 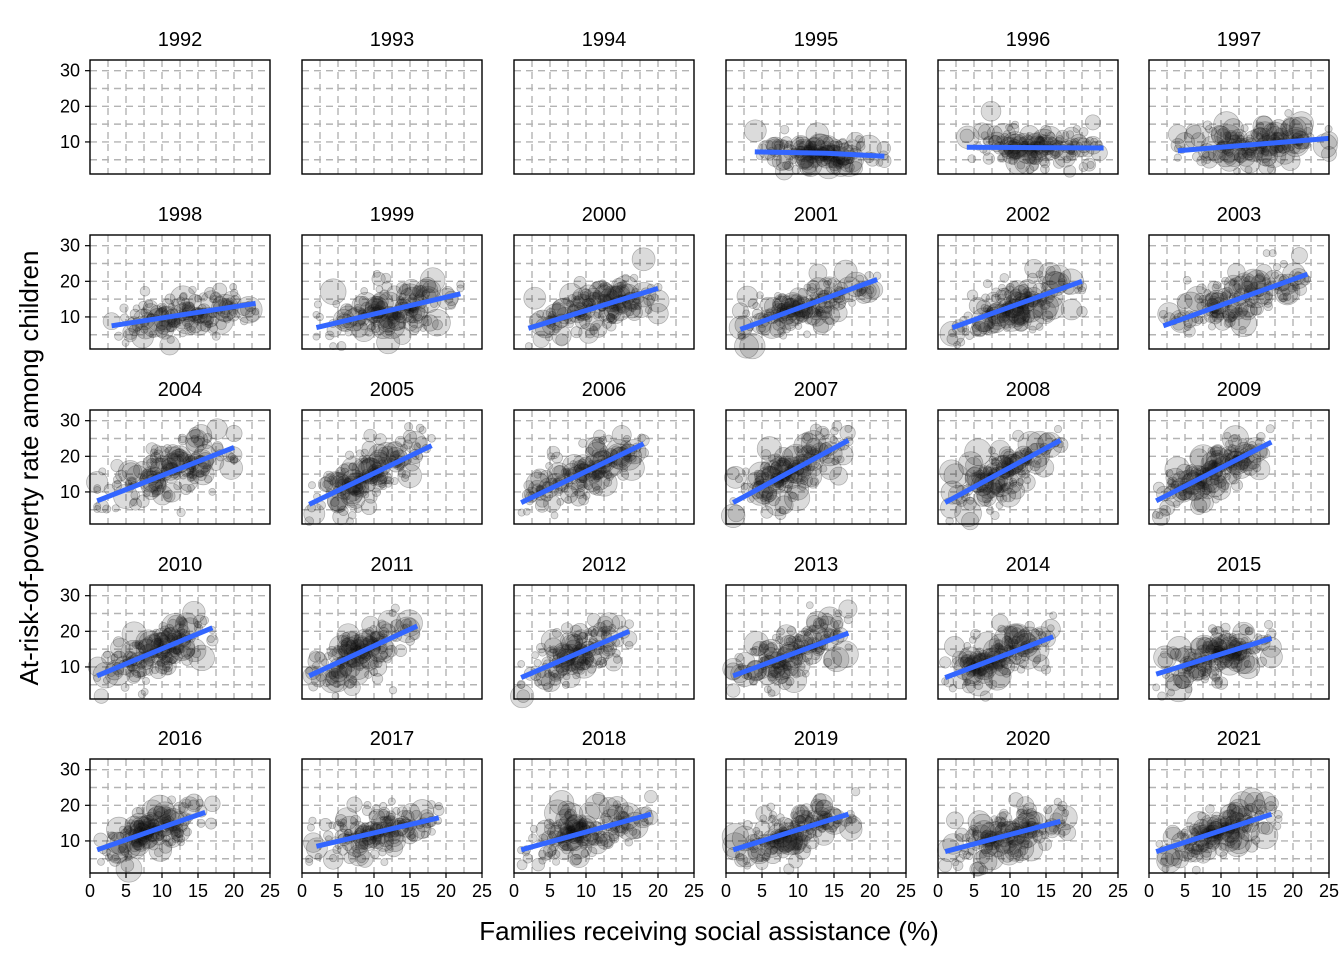 I want to click on x-tick-label: 10, so click(x=586, y=891).